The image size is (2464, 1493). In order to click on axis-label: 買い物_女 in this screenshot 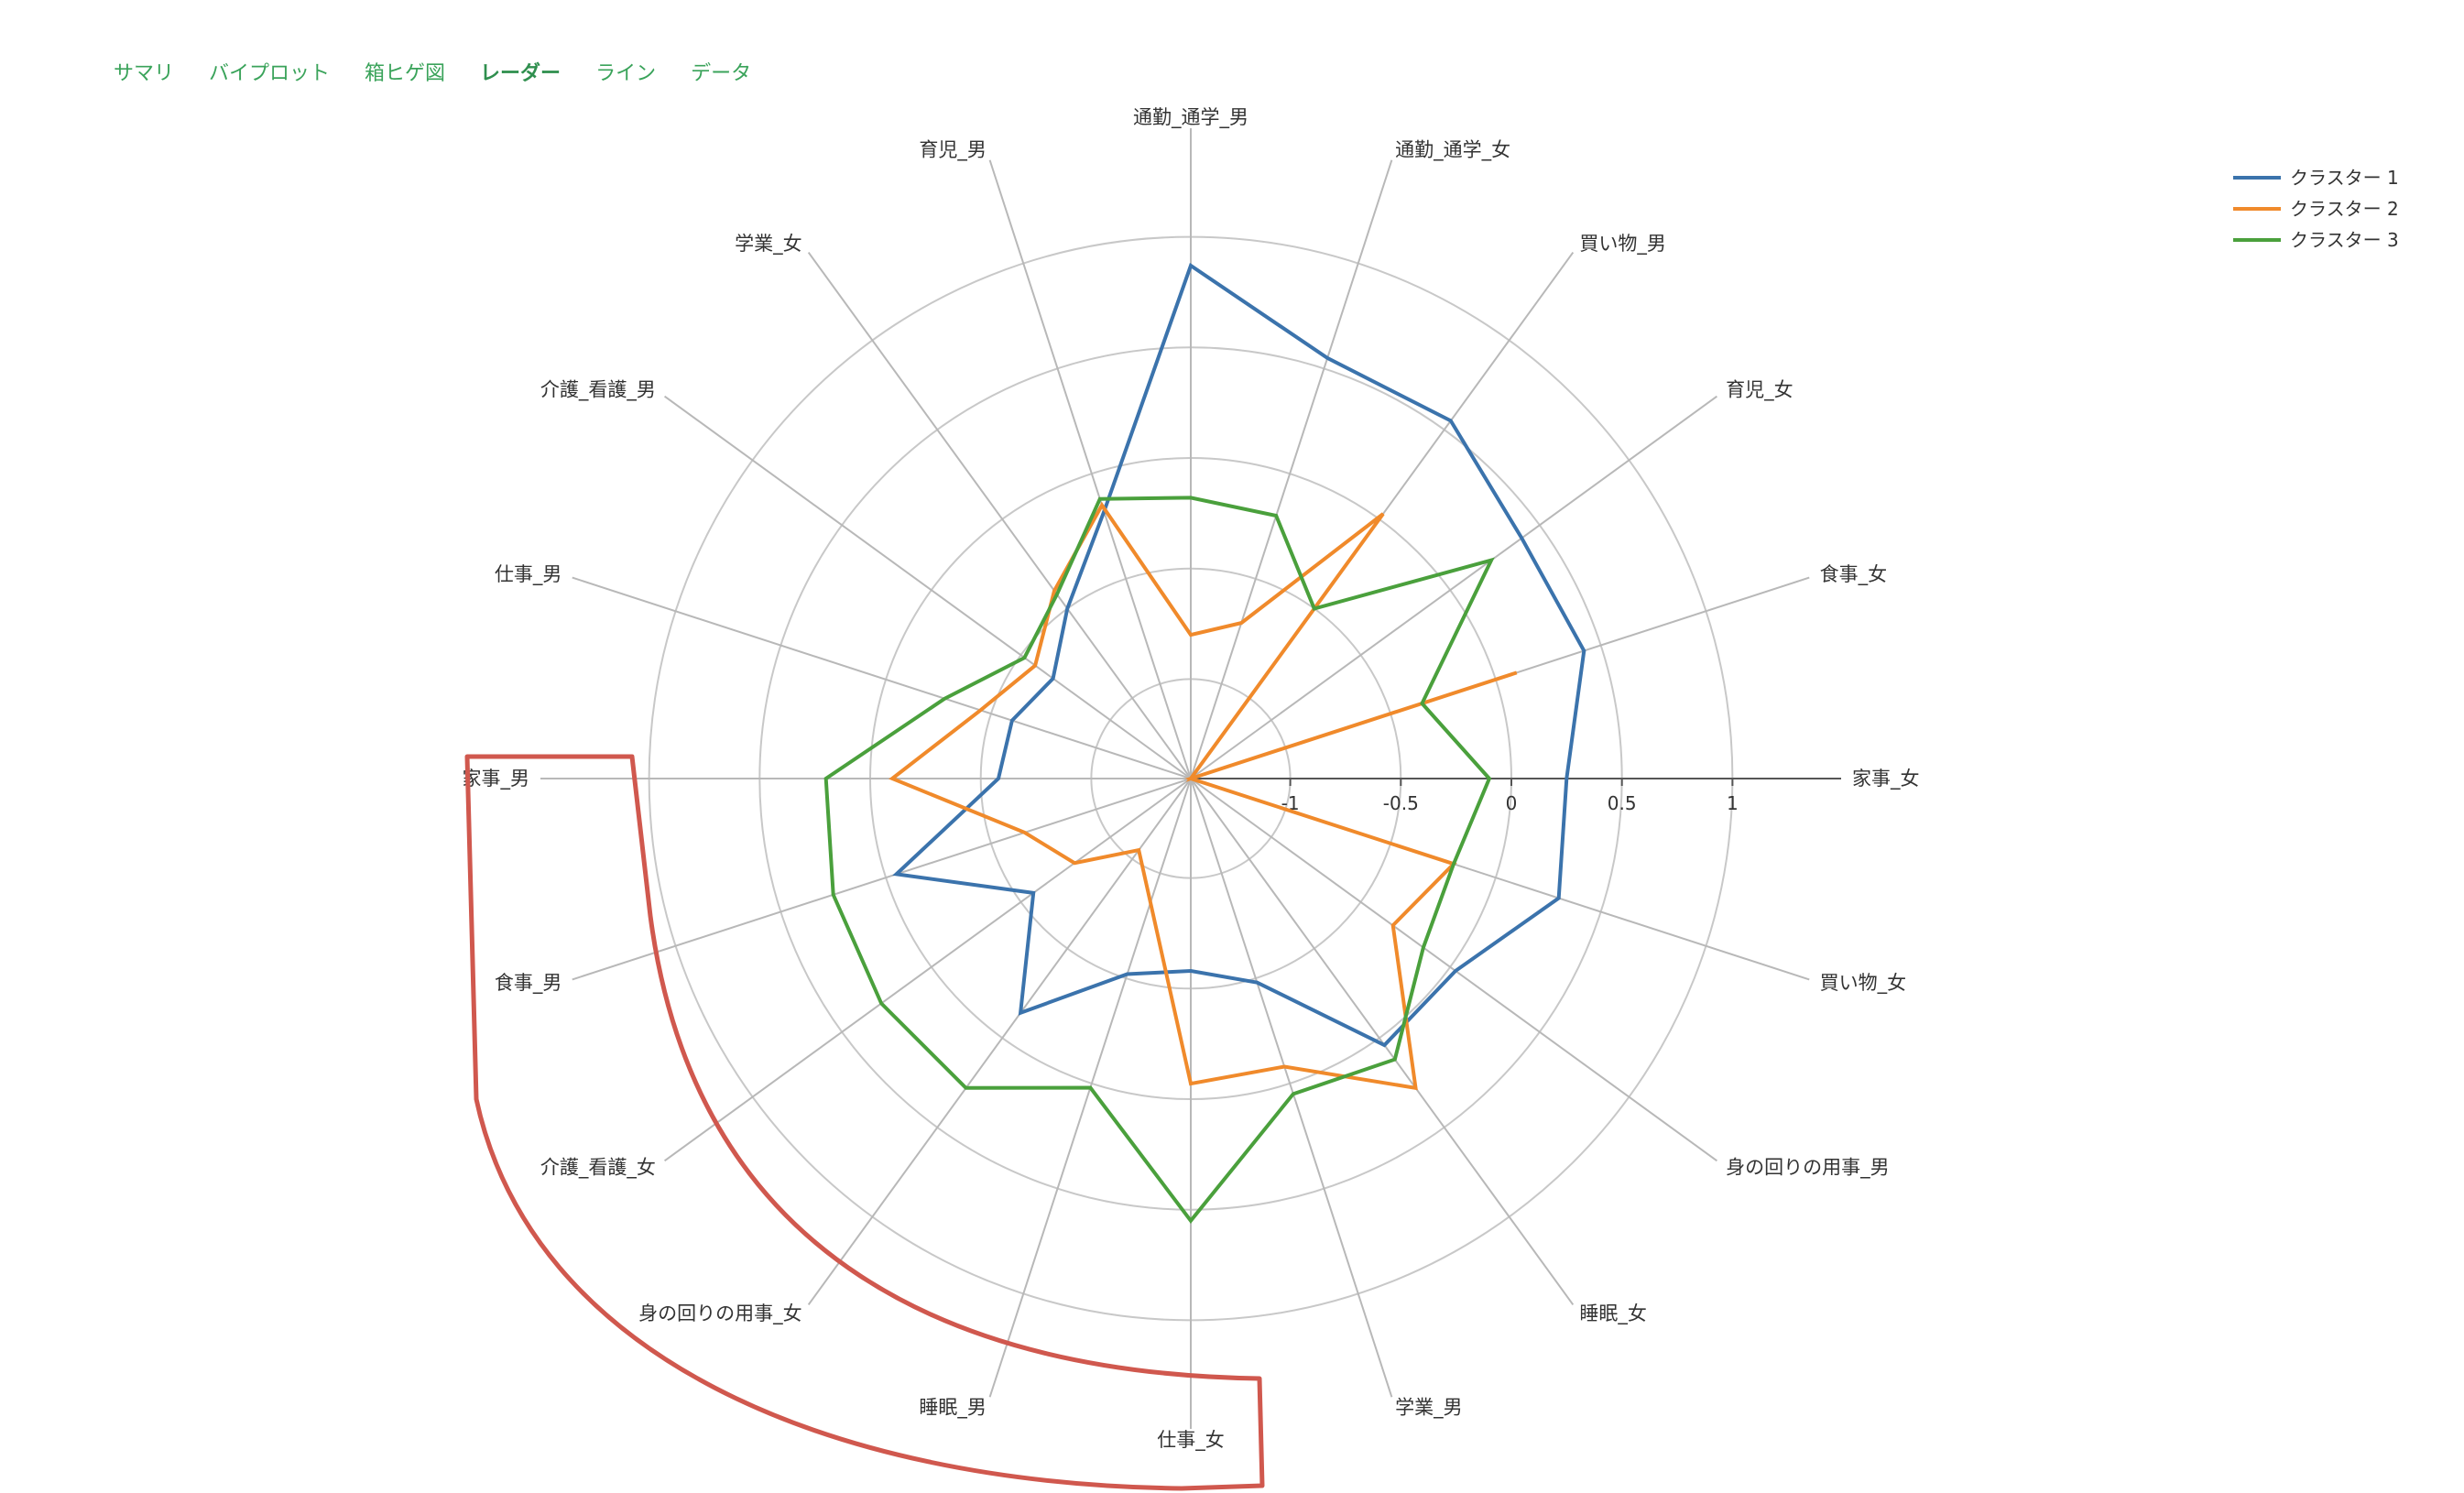, I will do `click(1863, 983)`.